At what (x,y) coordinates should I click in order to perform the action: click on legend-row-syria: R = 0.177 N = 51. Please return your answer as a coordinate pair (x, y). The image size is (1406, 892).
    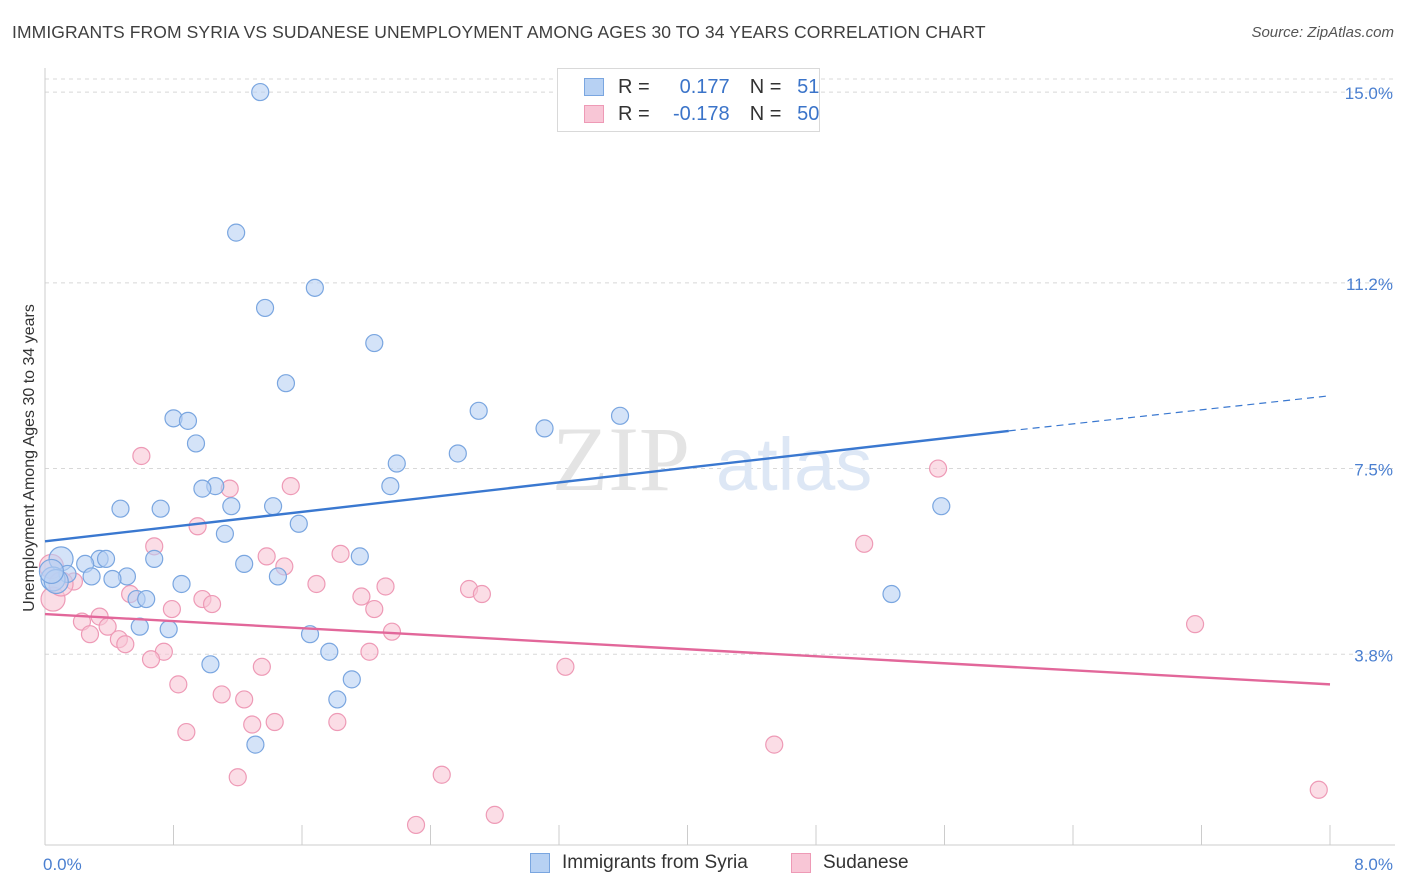
    Looking at the image, I should click on (701, 87).